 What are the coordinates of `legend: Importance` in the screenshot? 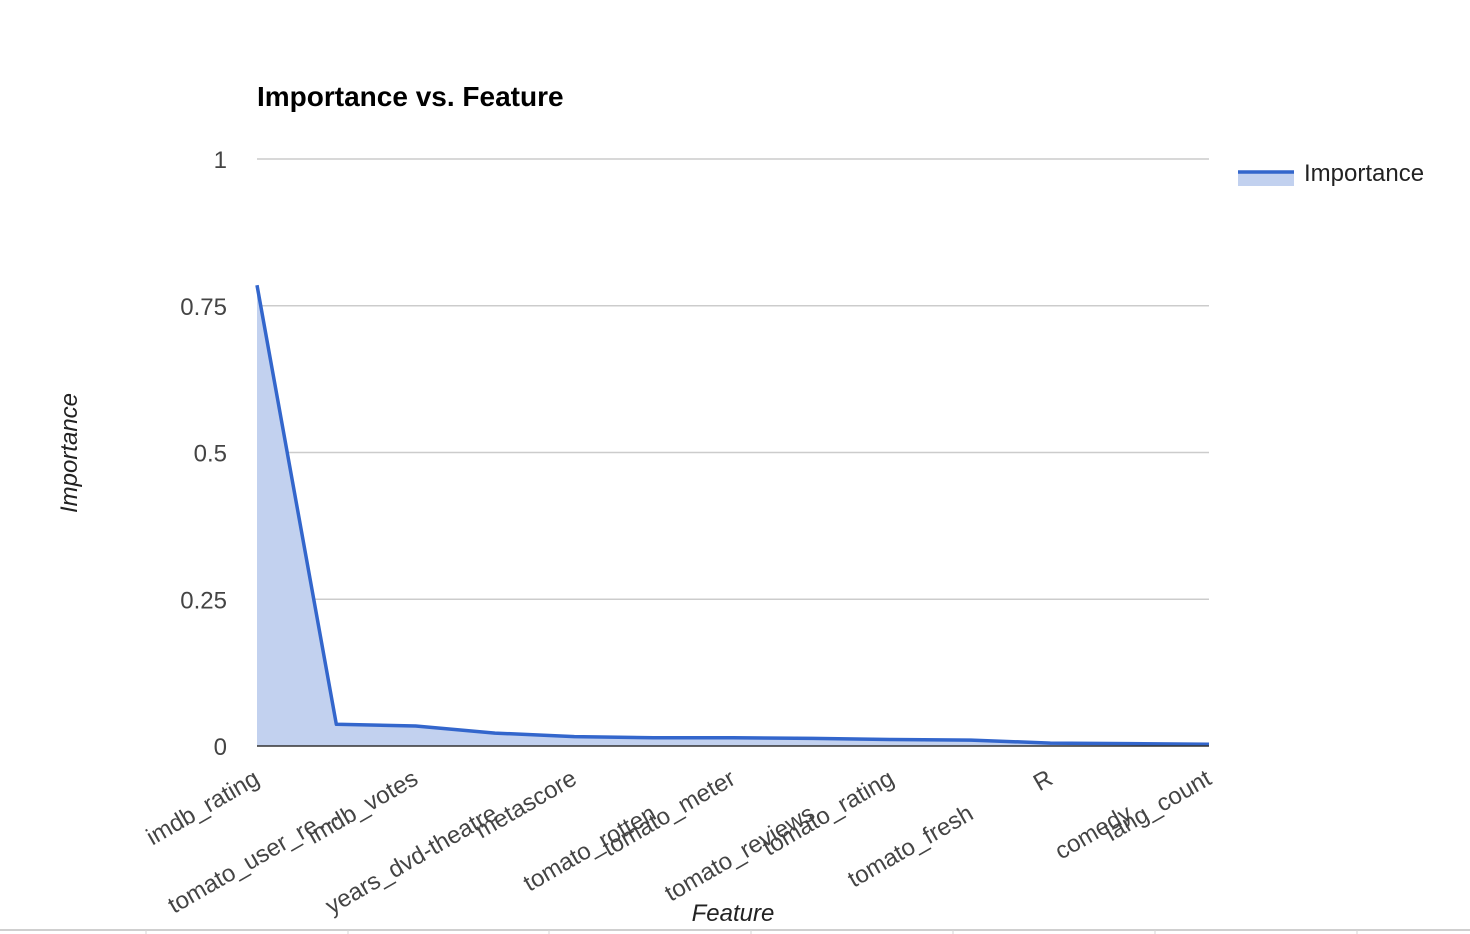 It's located at (1331, 173).